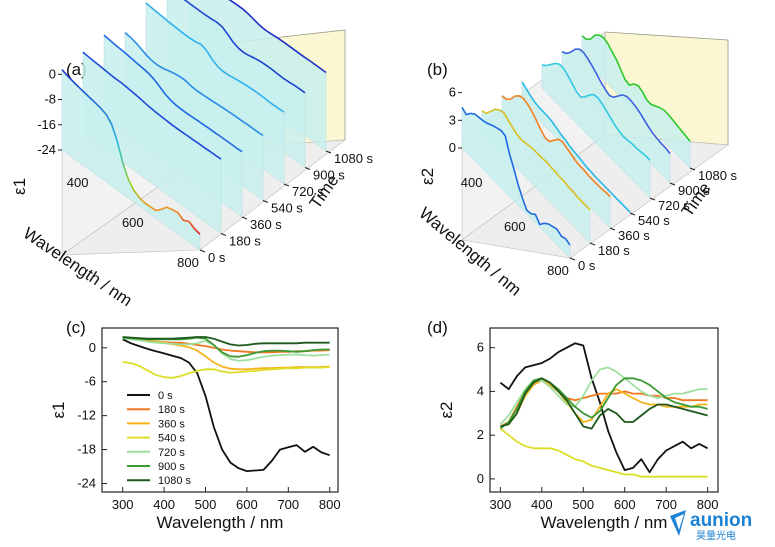 The image size is (775, 547). Describe the element at coordinates (76, 327) in the screenshot. I see `panel-c-label: (c)` at that location.